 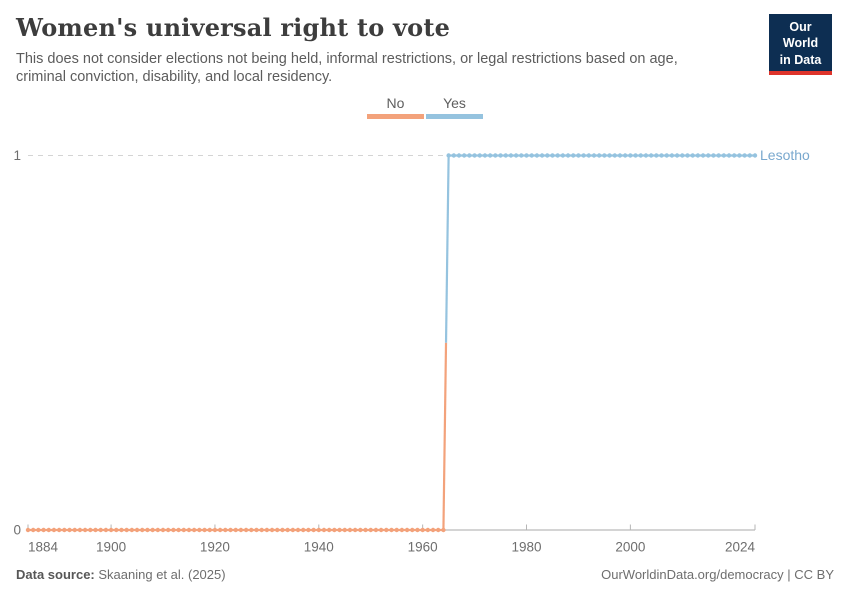 I want to click on legend-item-yes: Yes, so click(x=454, y=107).